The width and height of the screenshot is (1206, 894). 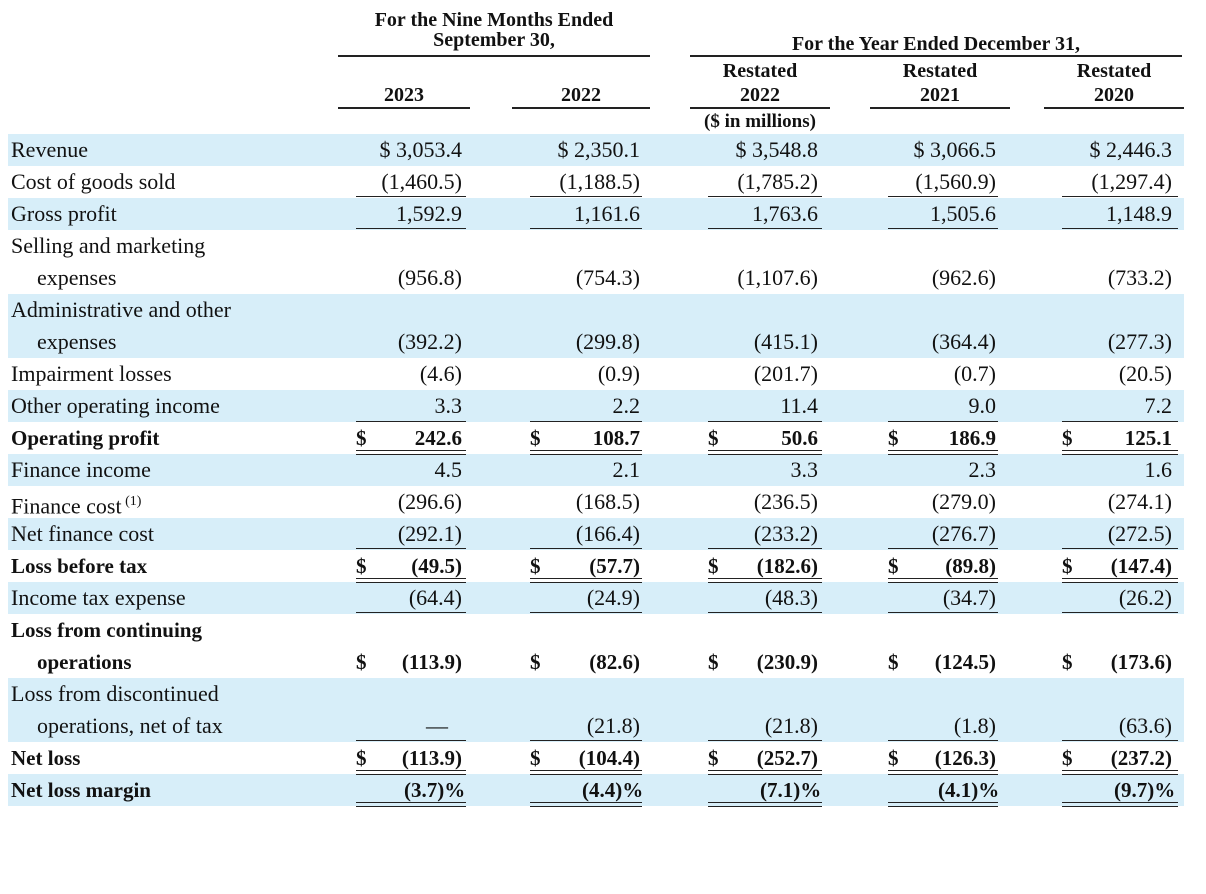 What do you see at coordinates (1141, 758) in the screenshot?
I see `value-text: (237.2)` at bounding box center [1141, 758].